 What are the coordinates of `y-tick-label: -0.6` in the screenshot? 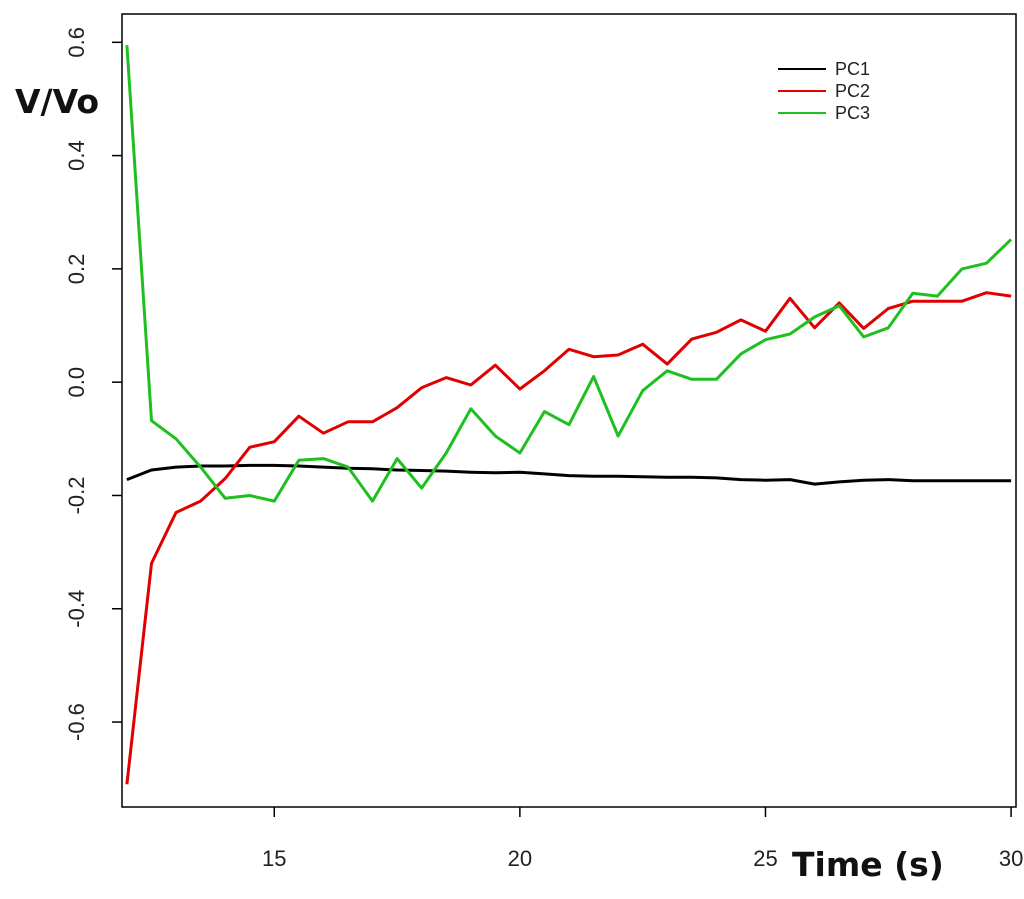 It's located at (76, 722).